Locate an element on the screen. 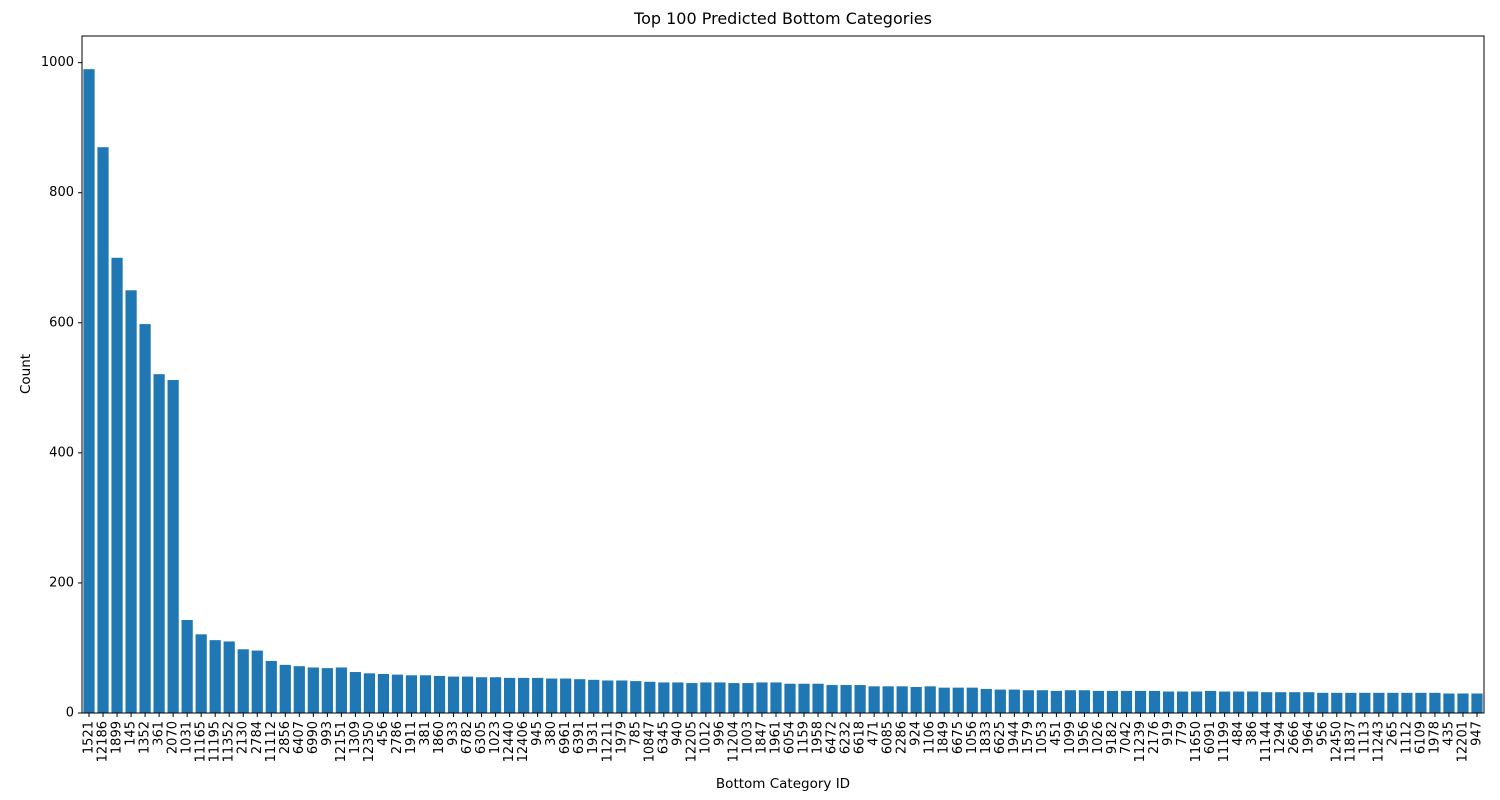  x-tick-label: 145 is located at coordinates (131, 733).